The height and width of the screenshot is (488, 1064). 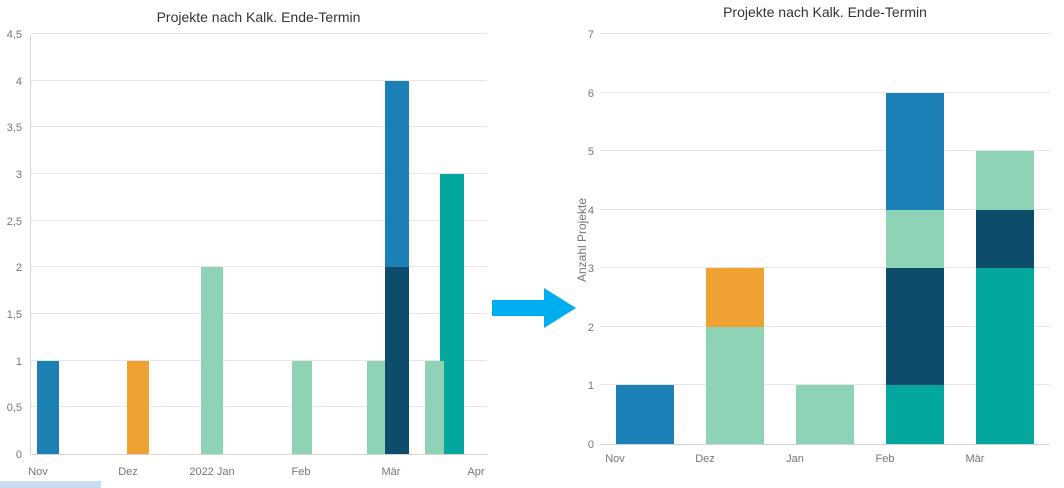 I want to click on x-tick-label: 2022 Jan, so click(x=212, y=472).